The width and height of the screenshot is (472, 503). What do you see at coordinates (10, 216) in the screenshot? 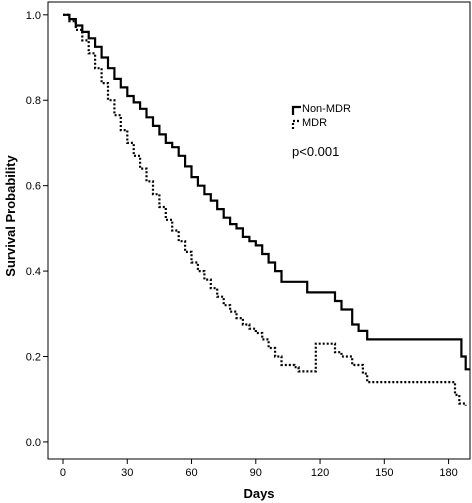
I see `y-axis-title: Survival Probability` at bounding box center [10, 216].